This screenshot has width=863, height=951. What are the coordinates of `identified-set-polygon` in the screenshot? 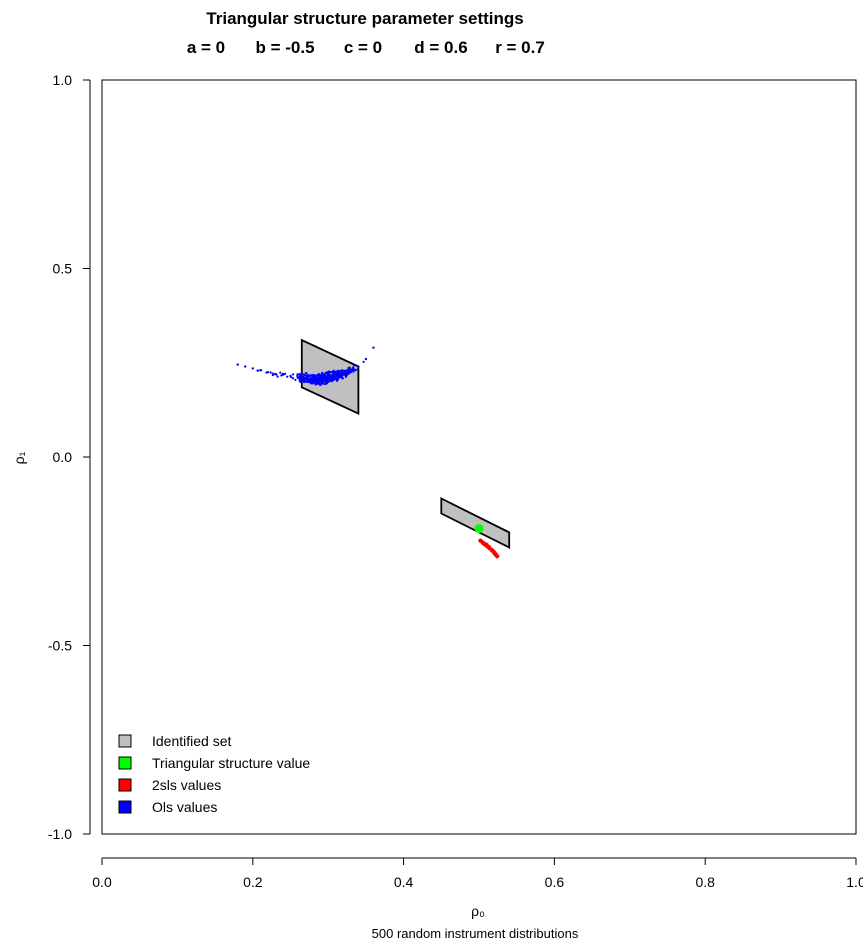 It's located at (475, 523).